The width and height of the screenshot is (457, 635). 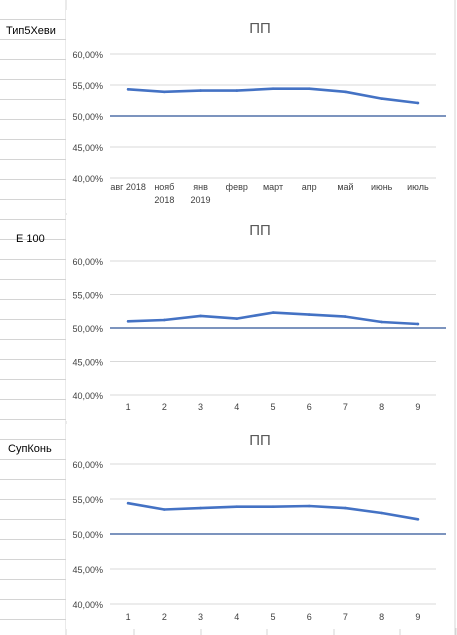 I want to click on x-tick-label: авг 2018, so click(x=128, y=187).